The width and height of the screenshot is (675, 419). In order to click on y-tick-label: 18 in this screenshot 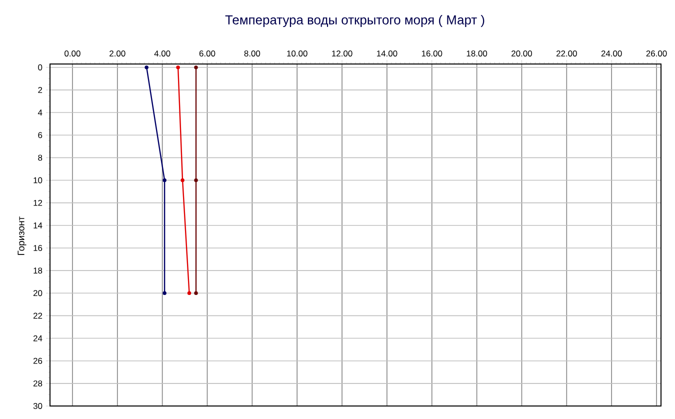, I will do `click(38, 271)`.